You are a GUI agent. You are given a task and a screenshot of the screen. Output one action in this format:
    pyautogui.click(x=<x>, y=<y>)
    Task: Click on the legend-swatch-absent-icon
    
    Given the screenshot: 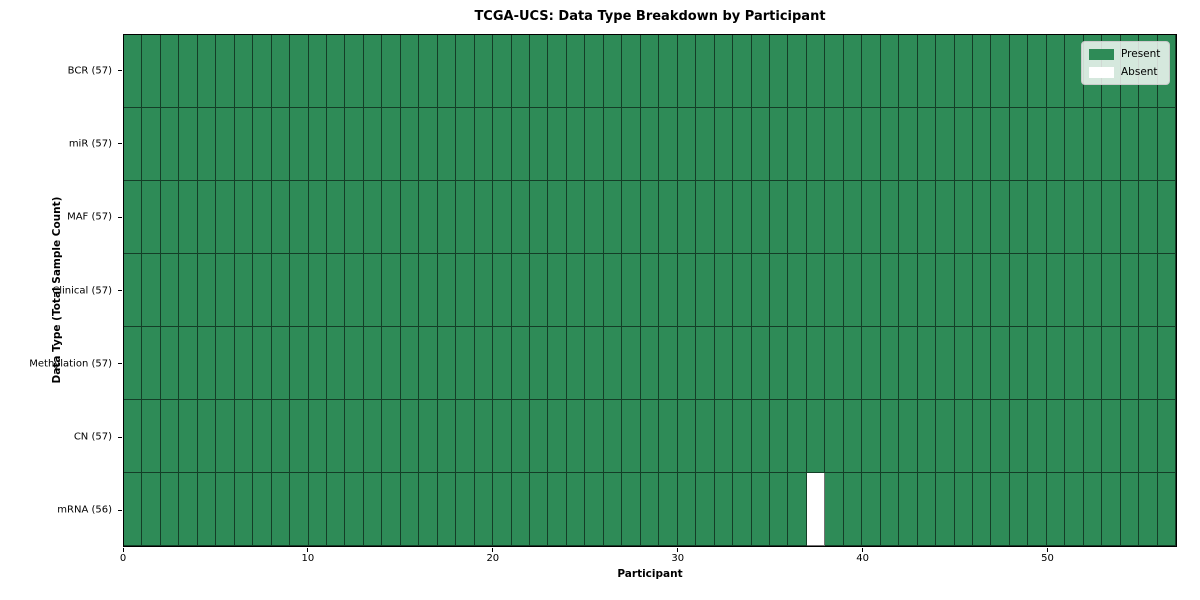 What is the action you would take?
    pyautogui.click(x=1101, y=72)
    